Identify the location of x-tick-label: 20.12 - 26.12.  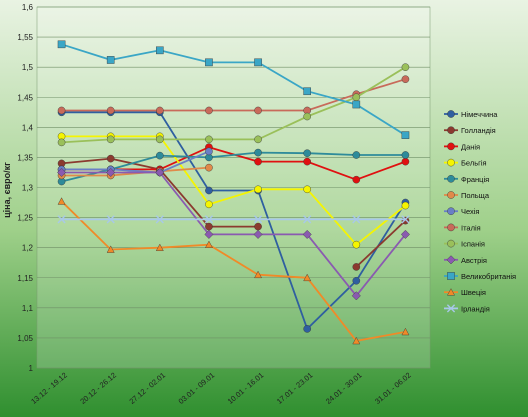
(98, 388).